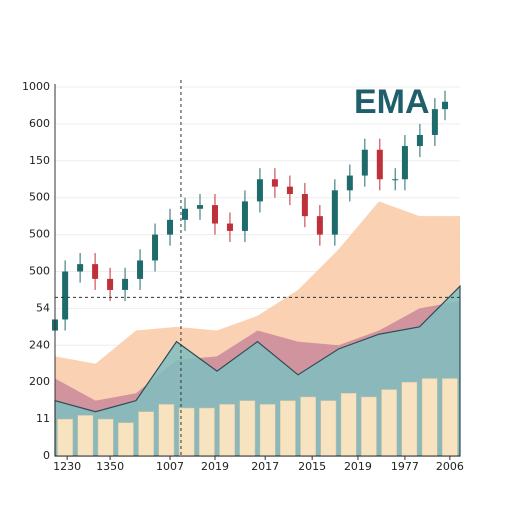 The image size is (512, 512). What do you see at coordinates (39, 344) in the screenshot?
I see `y-tick-label: 240` at bounding box center [39, 344].